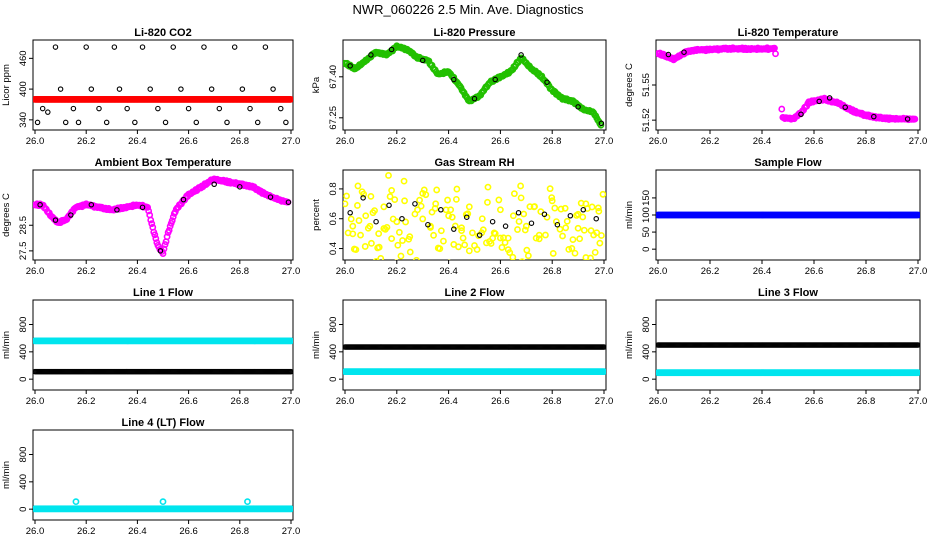  What do you see at coordinates (474, 85) in the screenshot?
I see `plot-frame` at bounding box center [474, 85].